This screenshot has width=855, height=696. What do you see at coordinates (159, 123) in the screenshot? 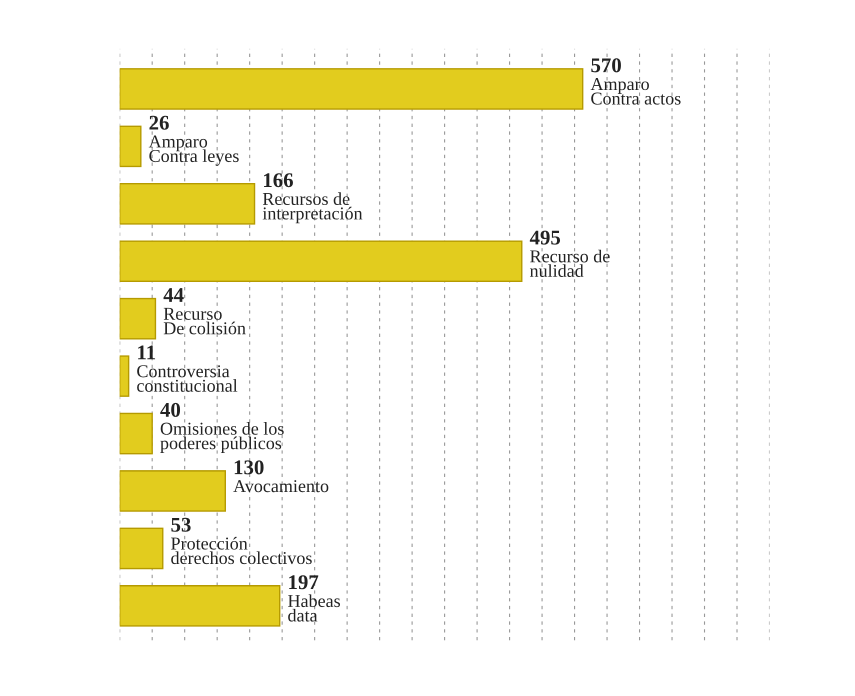
I see `data-label: 26` at bounding box center [159, 123].